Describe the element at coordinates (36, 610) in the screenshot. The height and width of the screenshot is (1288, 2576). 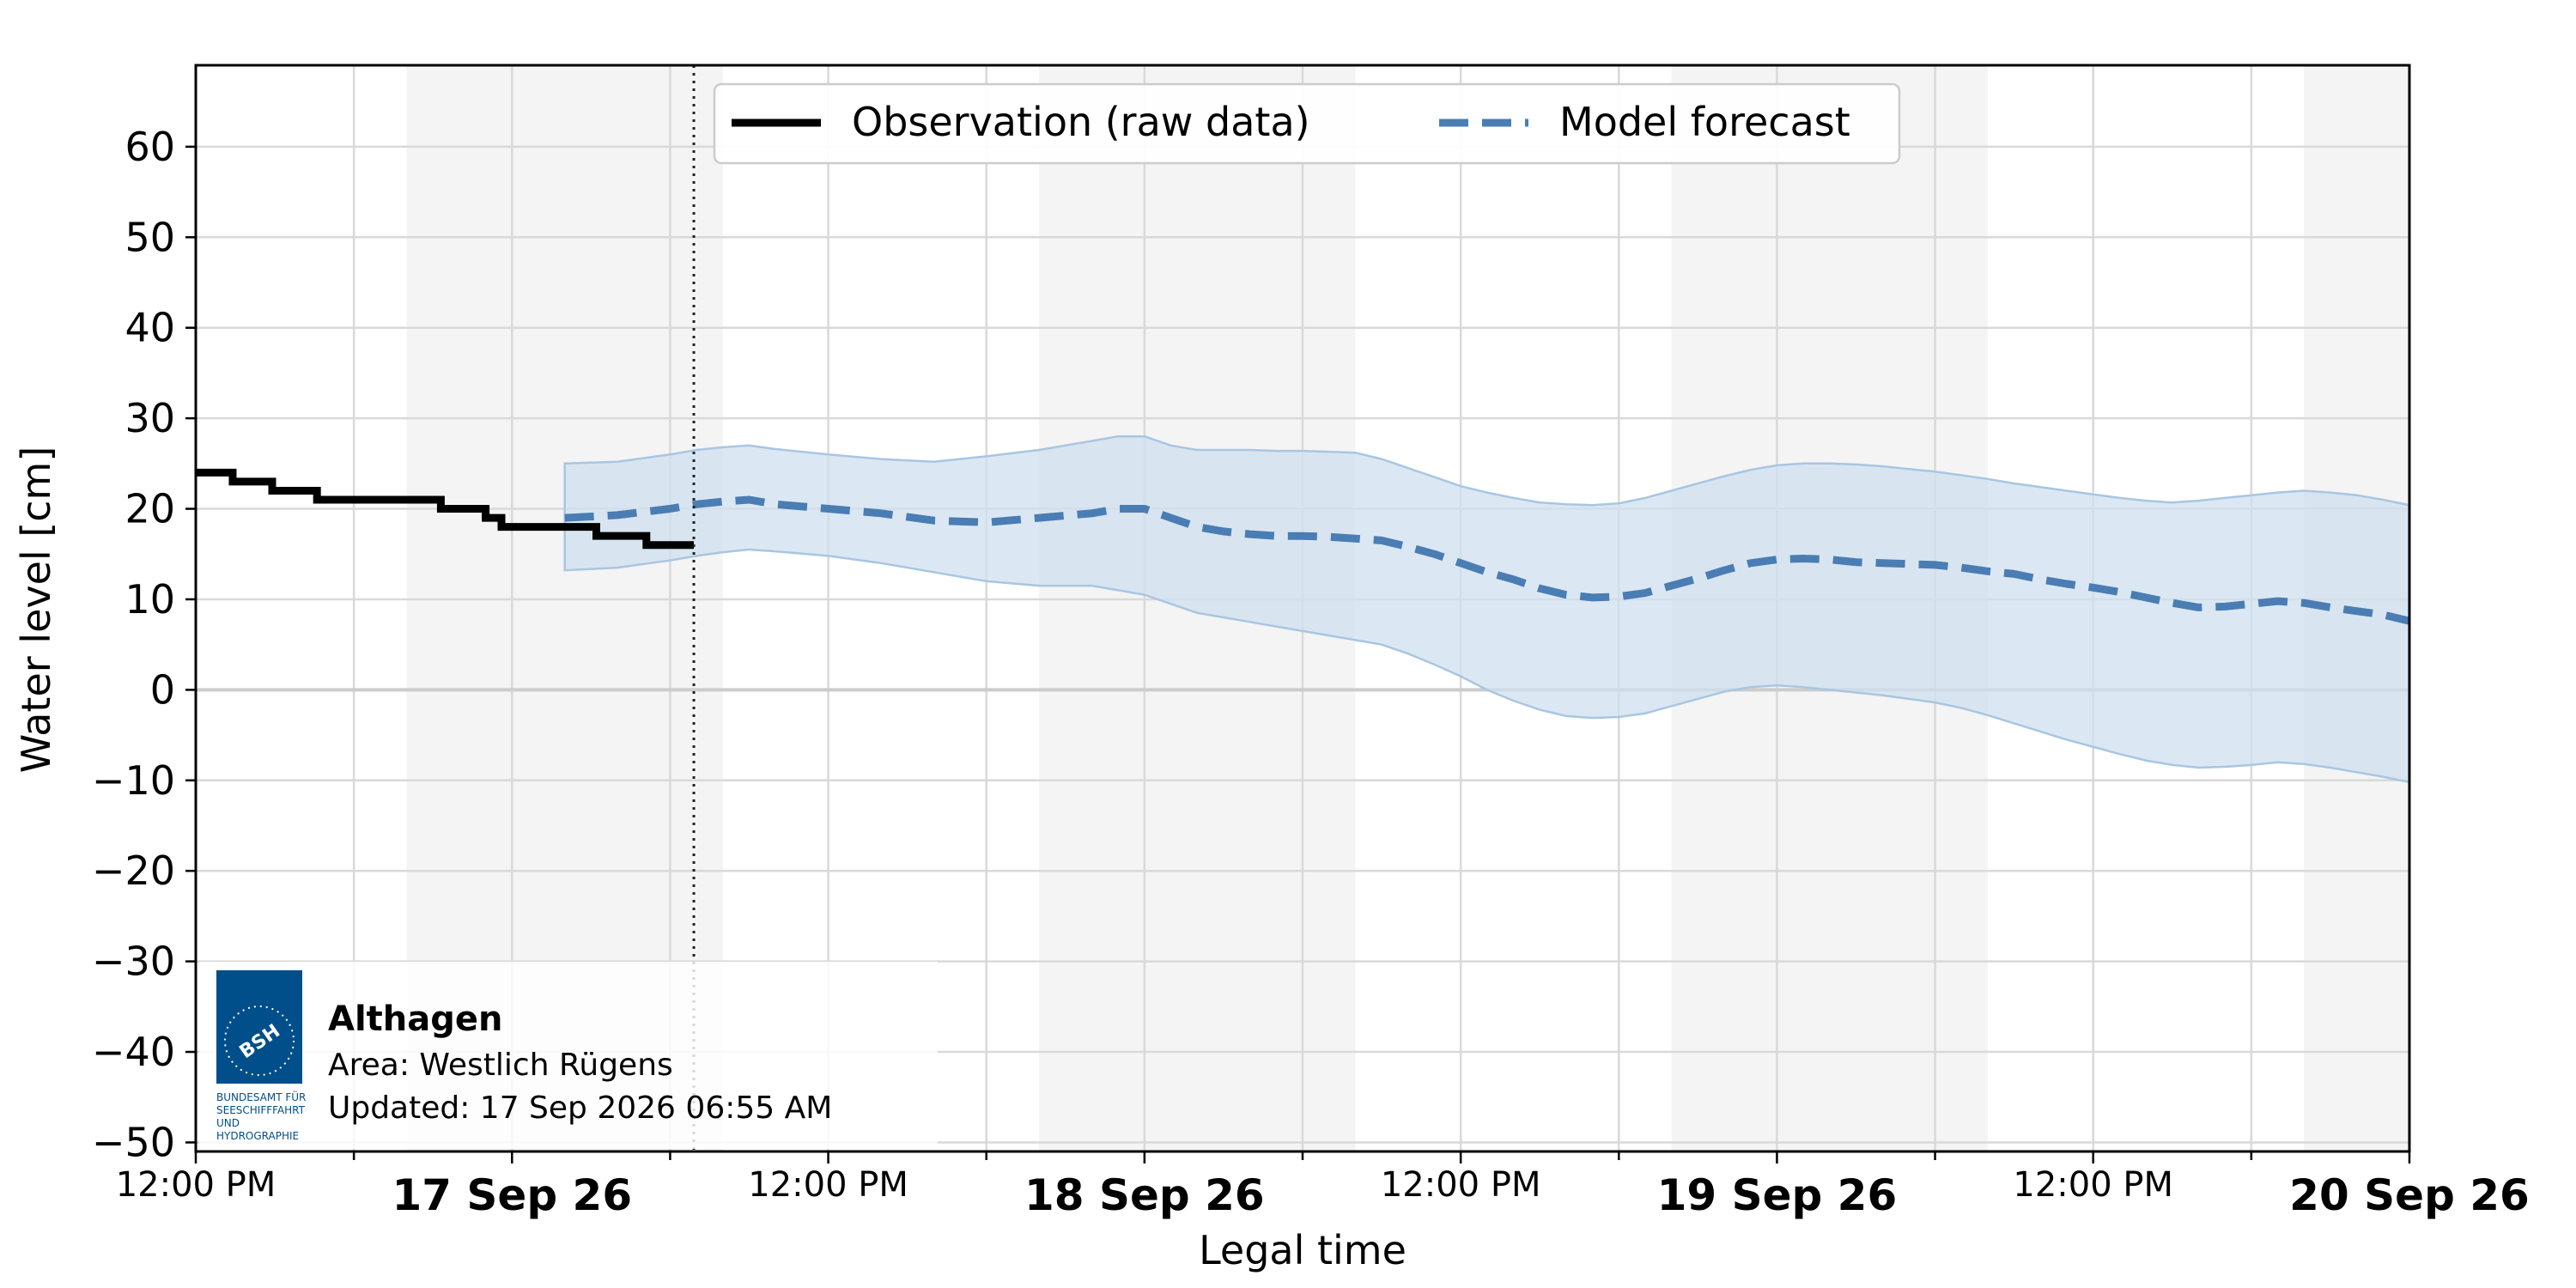
I see `y-axis-label: Water level [cm]` at that location.